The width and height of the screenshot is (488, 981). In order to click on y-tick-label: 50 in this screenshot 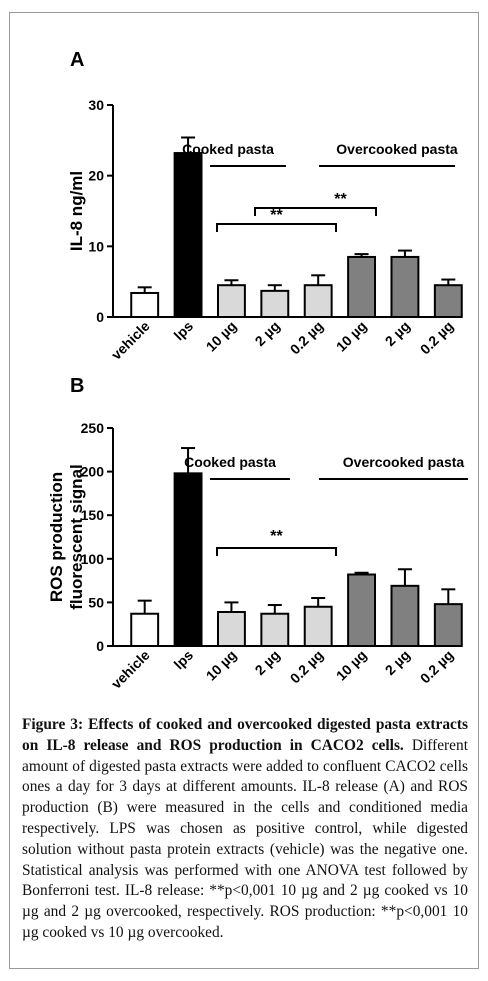, I will do `click(96, 602)`.